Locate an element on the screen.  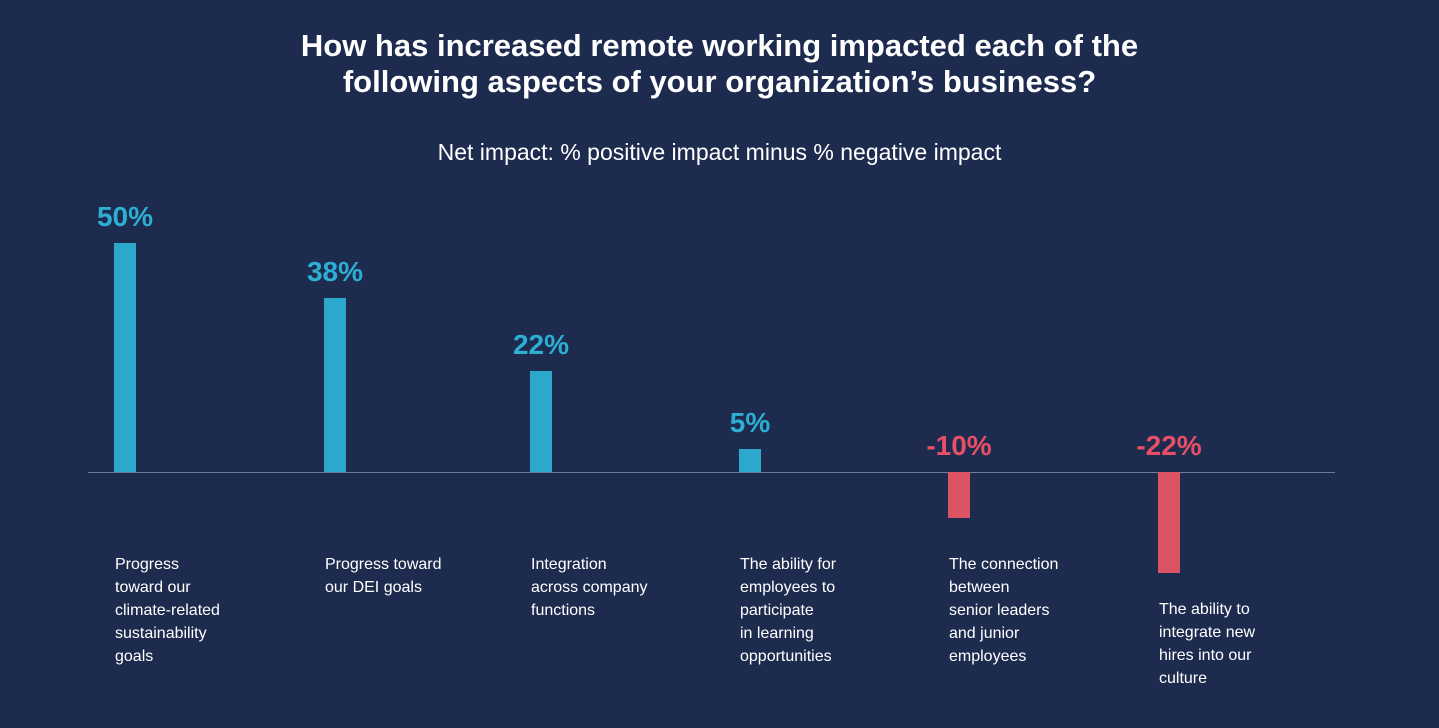
bar-value-label: 22% is located at coordinates (541, 344).